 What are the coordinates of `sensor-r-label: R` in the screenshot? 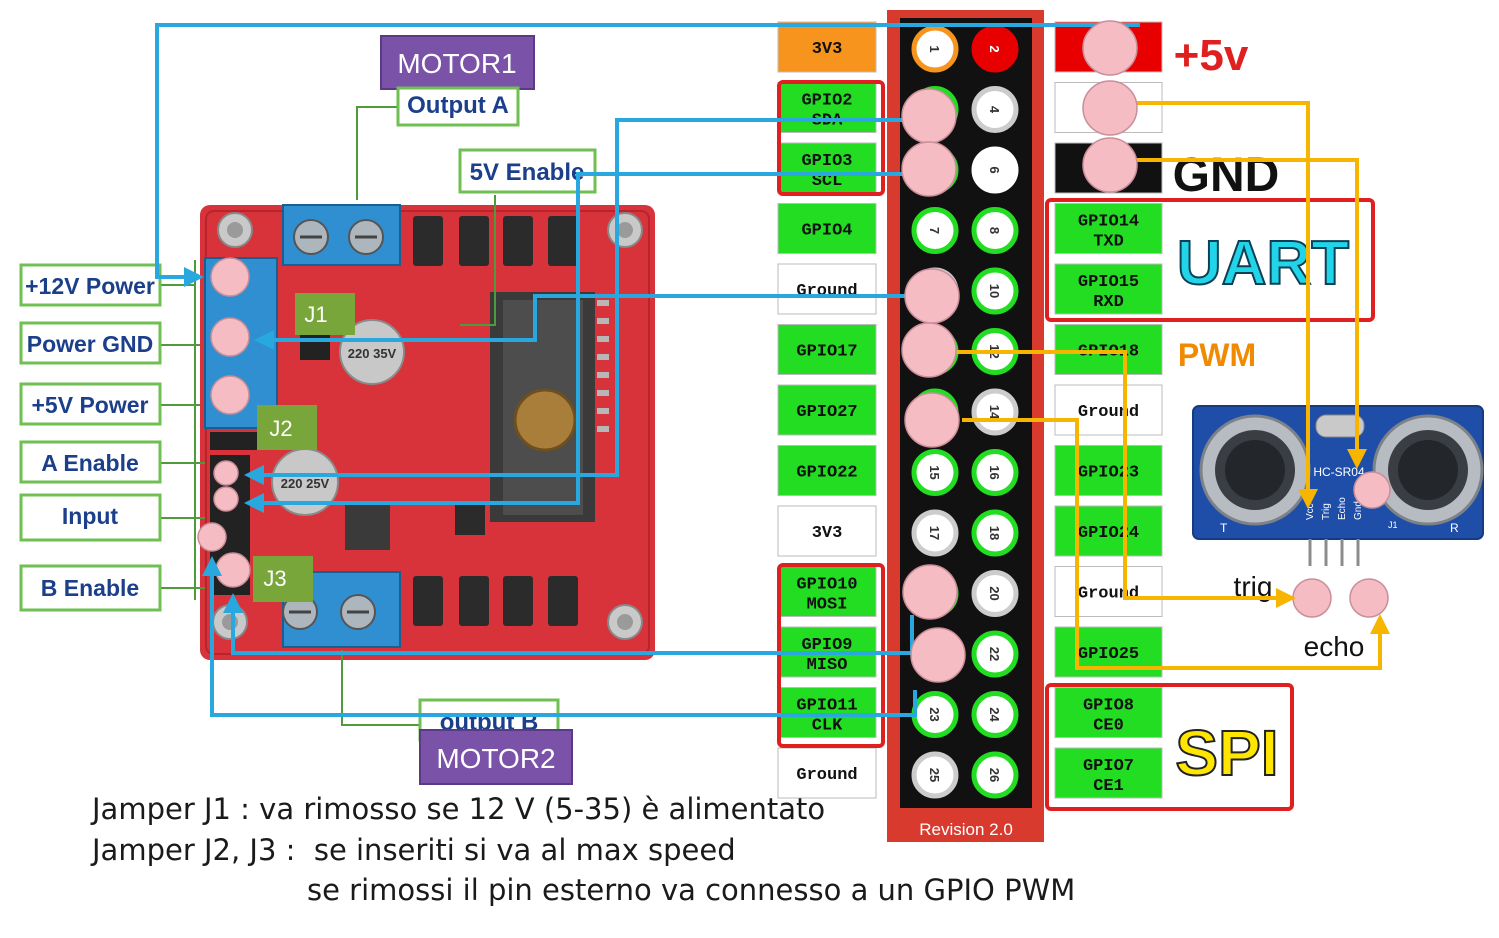 It's located at (1454, 528).